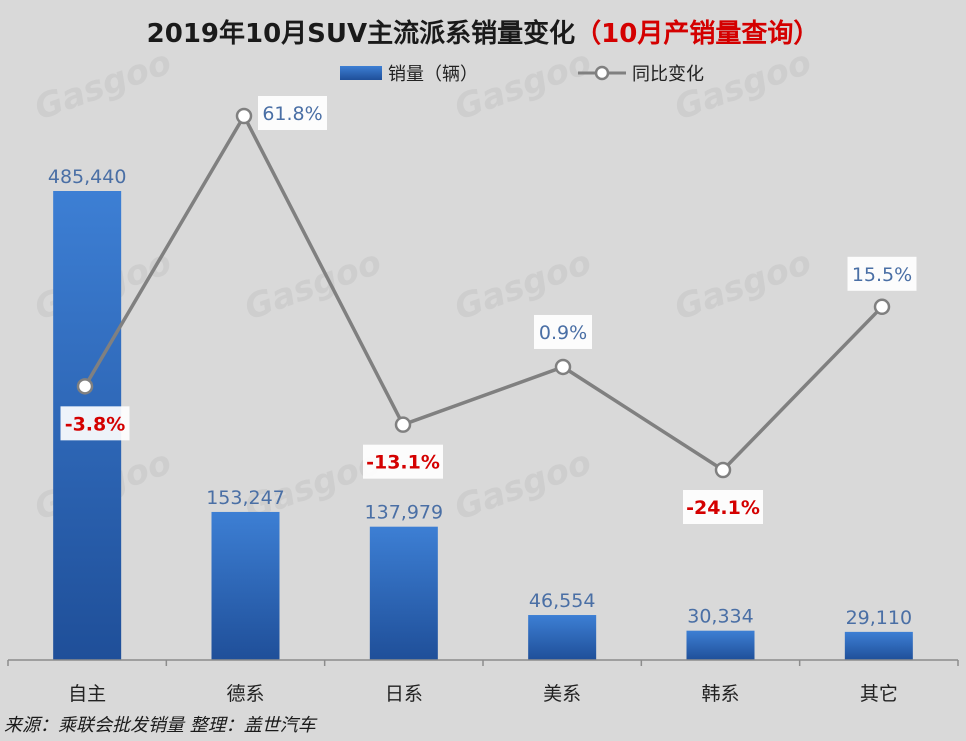  I want to click on bar-value-label: 29,110, so click(879, 618).